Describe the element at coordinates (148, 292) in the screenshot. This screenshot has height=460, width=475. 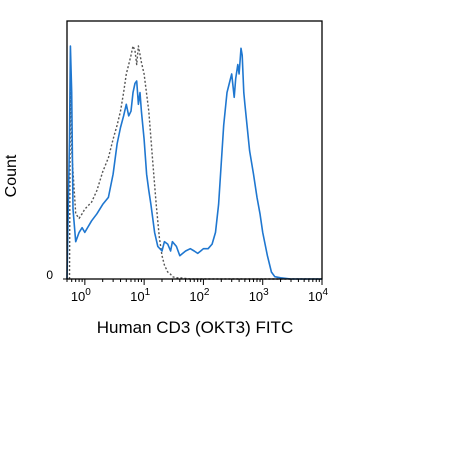
I see `x-tick-exponent: 1` at that location.